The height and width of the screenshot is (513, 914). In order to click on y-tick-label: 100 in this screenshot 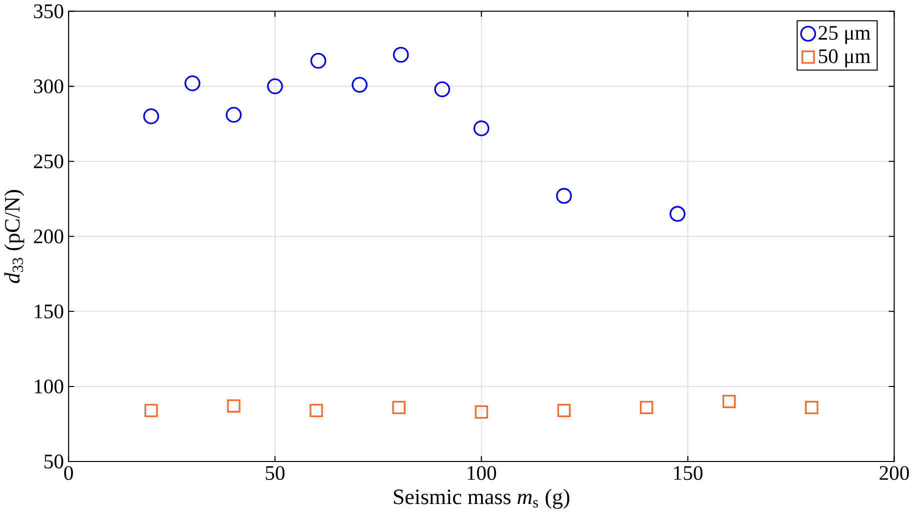, I will do `click(49, 386)`.